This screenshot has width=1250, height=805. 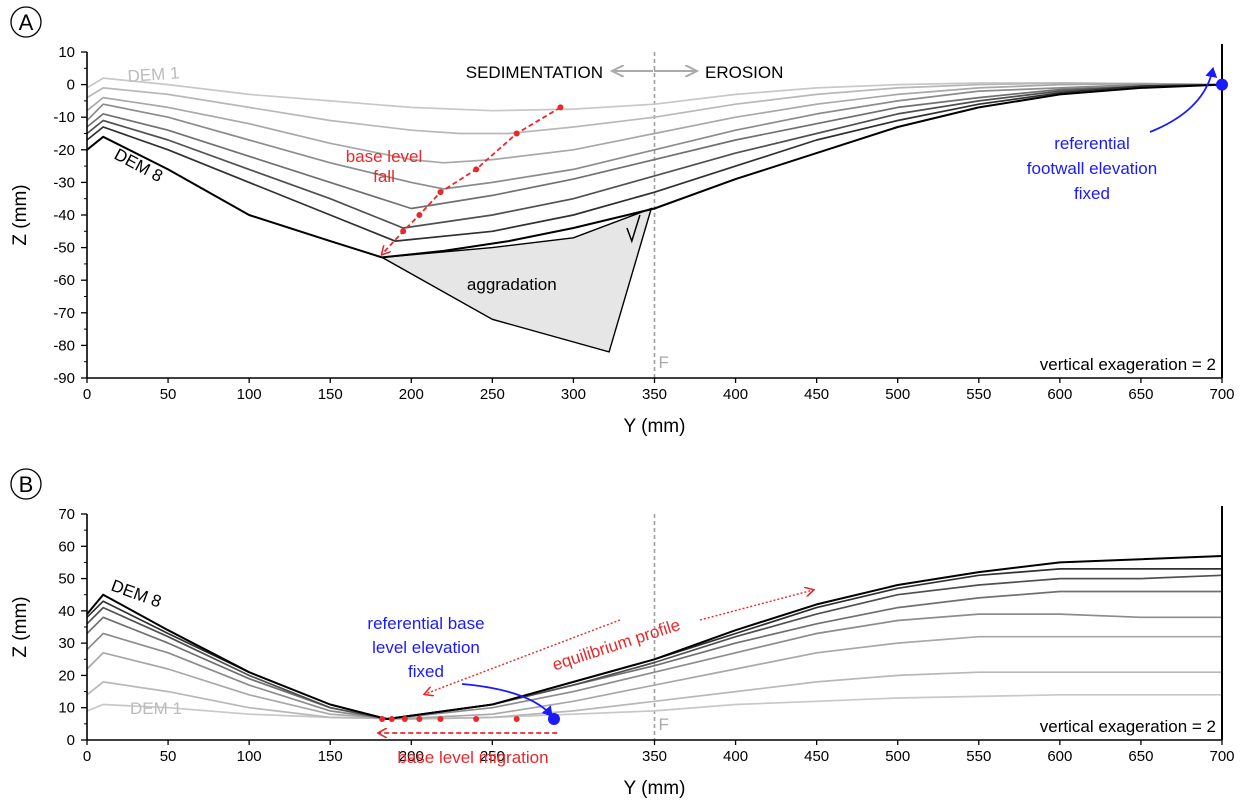 I want to click on x-tick-label-A: 400, so click(x=735, y=394).